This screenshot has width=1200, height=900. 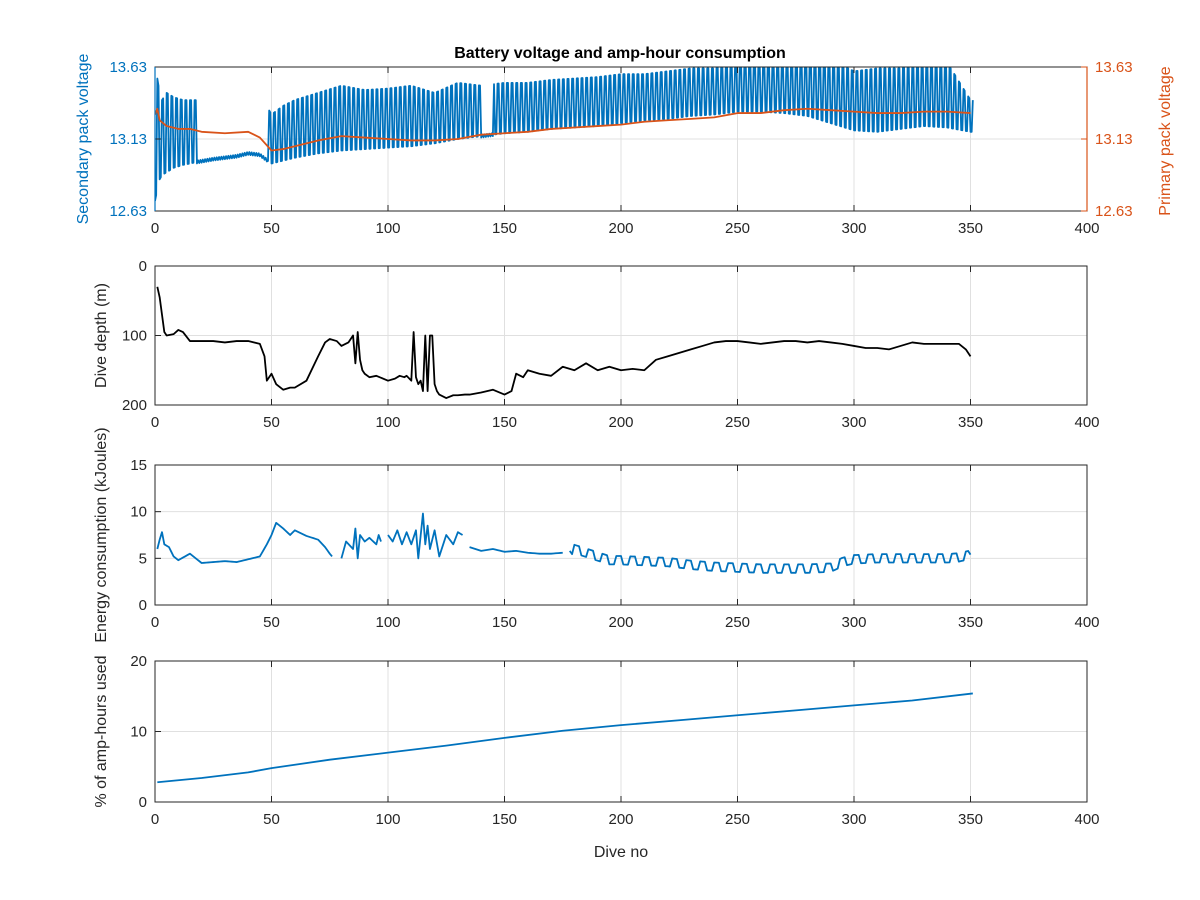 What do you see at coordinates (1114, 67) in the screenshot?
I see `y-right-tick-label: 13.63` at bounding box center [1114, 67].